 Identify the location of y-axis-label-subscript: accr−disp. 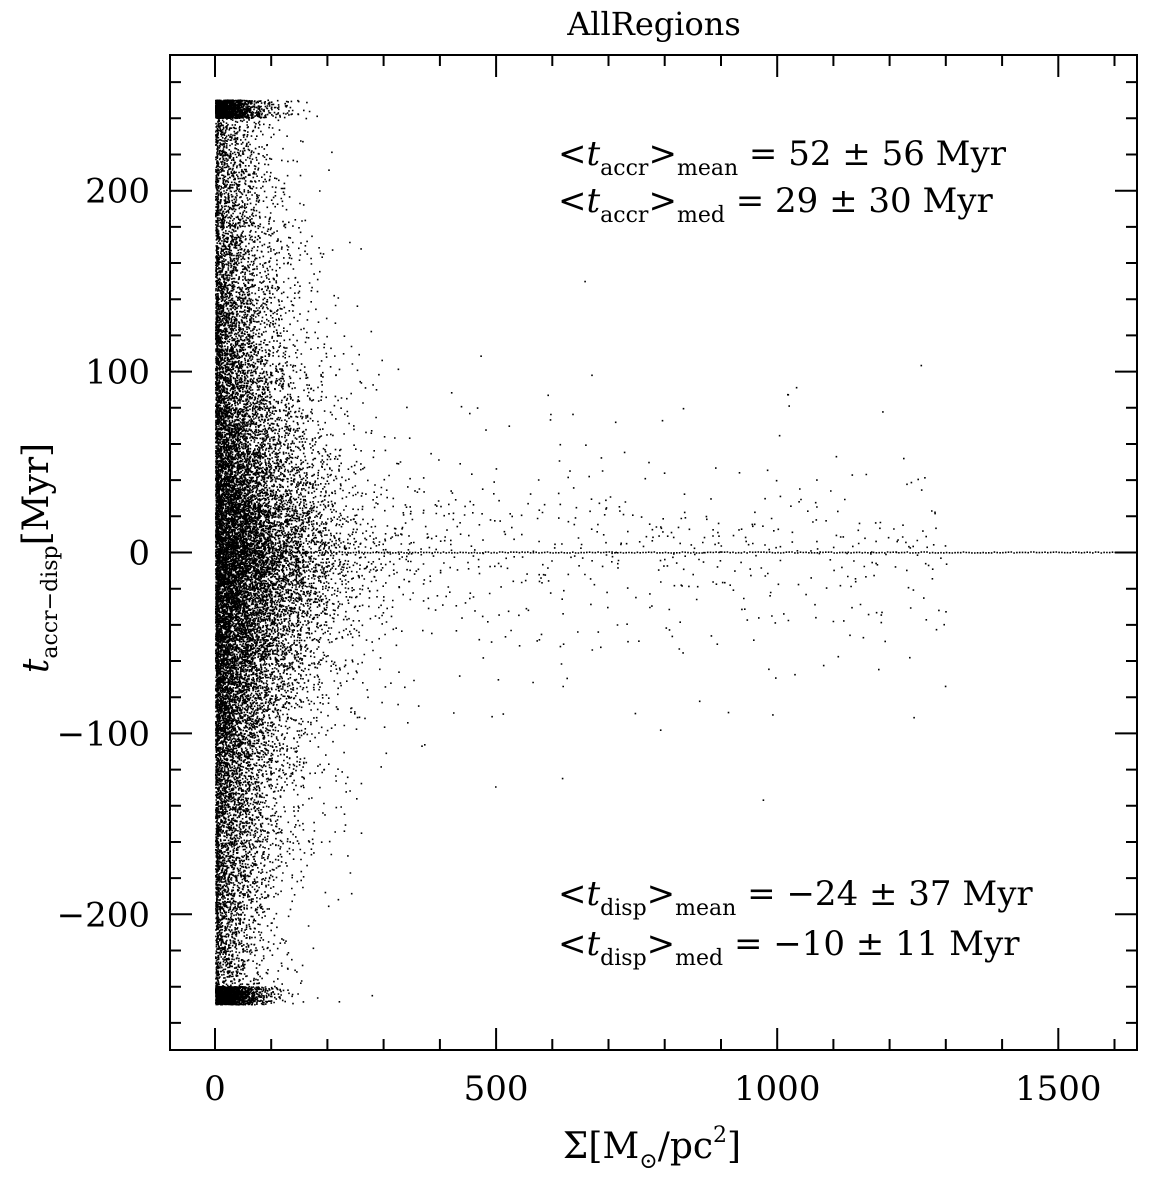
(50, 601).